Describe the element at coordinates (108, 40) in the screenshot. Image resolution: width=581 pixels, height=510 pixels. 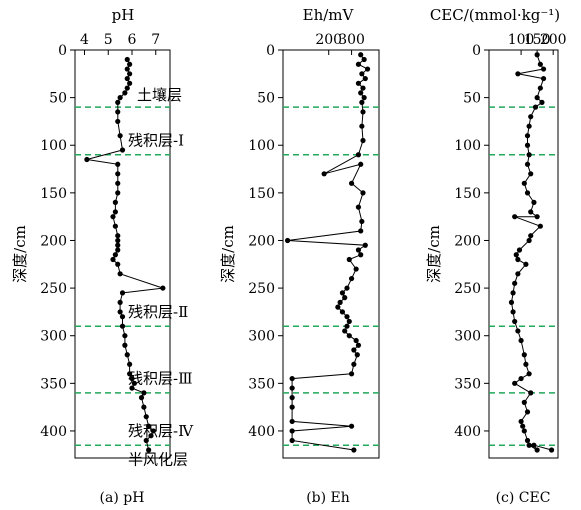
I see `x-tick-label: 5` at that location.